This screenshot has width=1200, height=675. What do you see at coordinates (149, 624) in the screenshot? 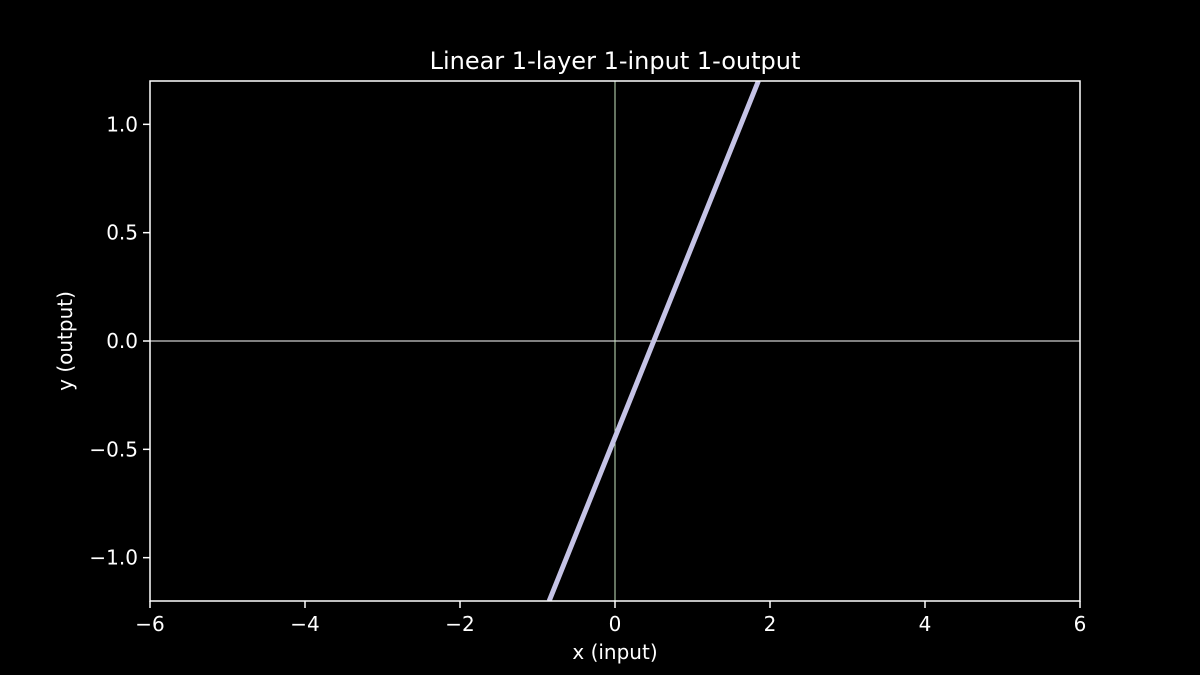
I see `x-tick-label: −6` at bounding box center [149, 624].